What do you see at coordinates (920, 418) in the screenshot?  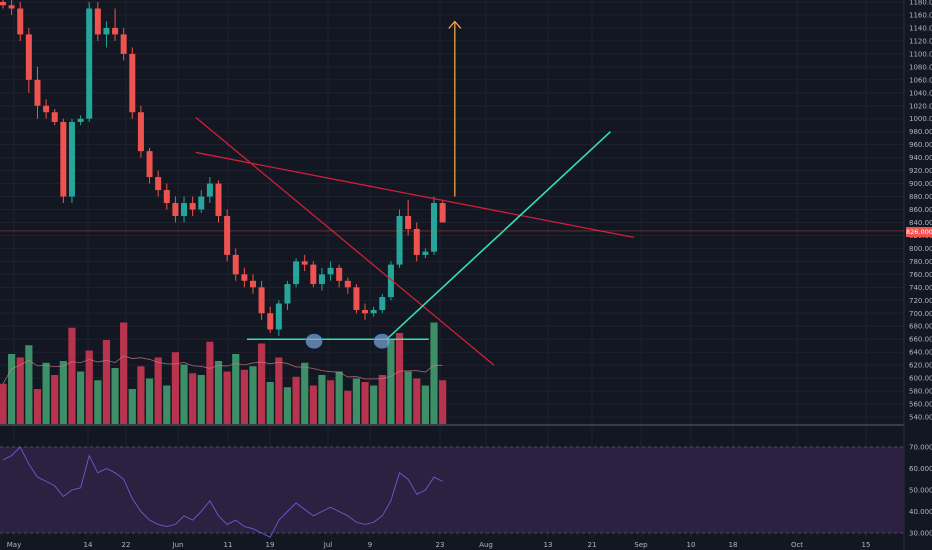 I see `price-tick-label: 540.00` at bounding box center [920, 418].